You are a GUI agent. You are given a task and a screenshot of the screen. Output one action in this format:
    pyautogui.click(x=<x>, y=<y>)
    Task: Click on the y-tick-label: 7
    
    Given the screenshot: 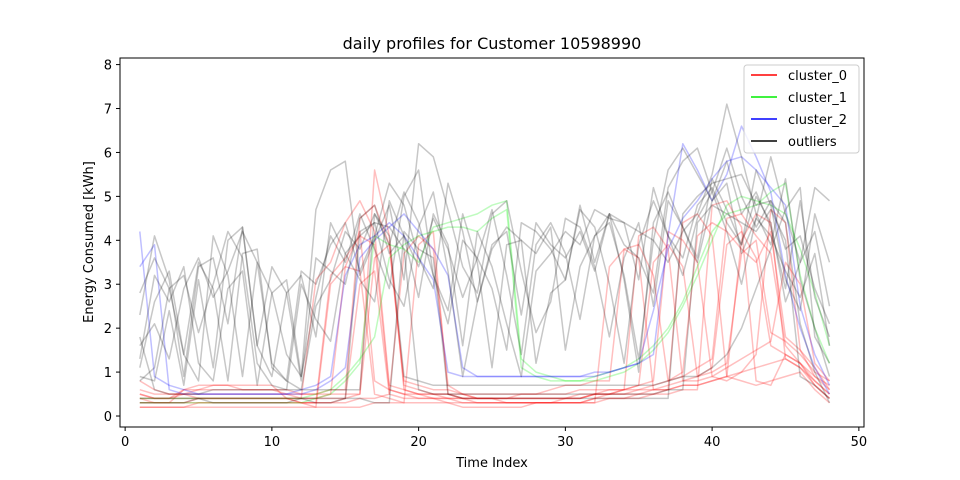 What is the action you would take?
    pyautogui.click(x=108, y=110)
    